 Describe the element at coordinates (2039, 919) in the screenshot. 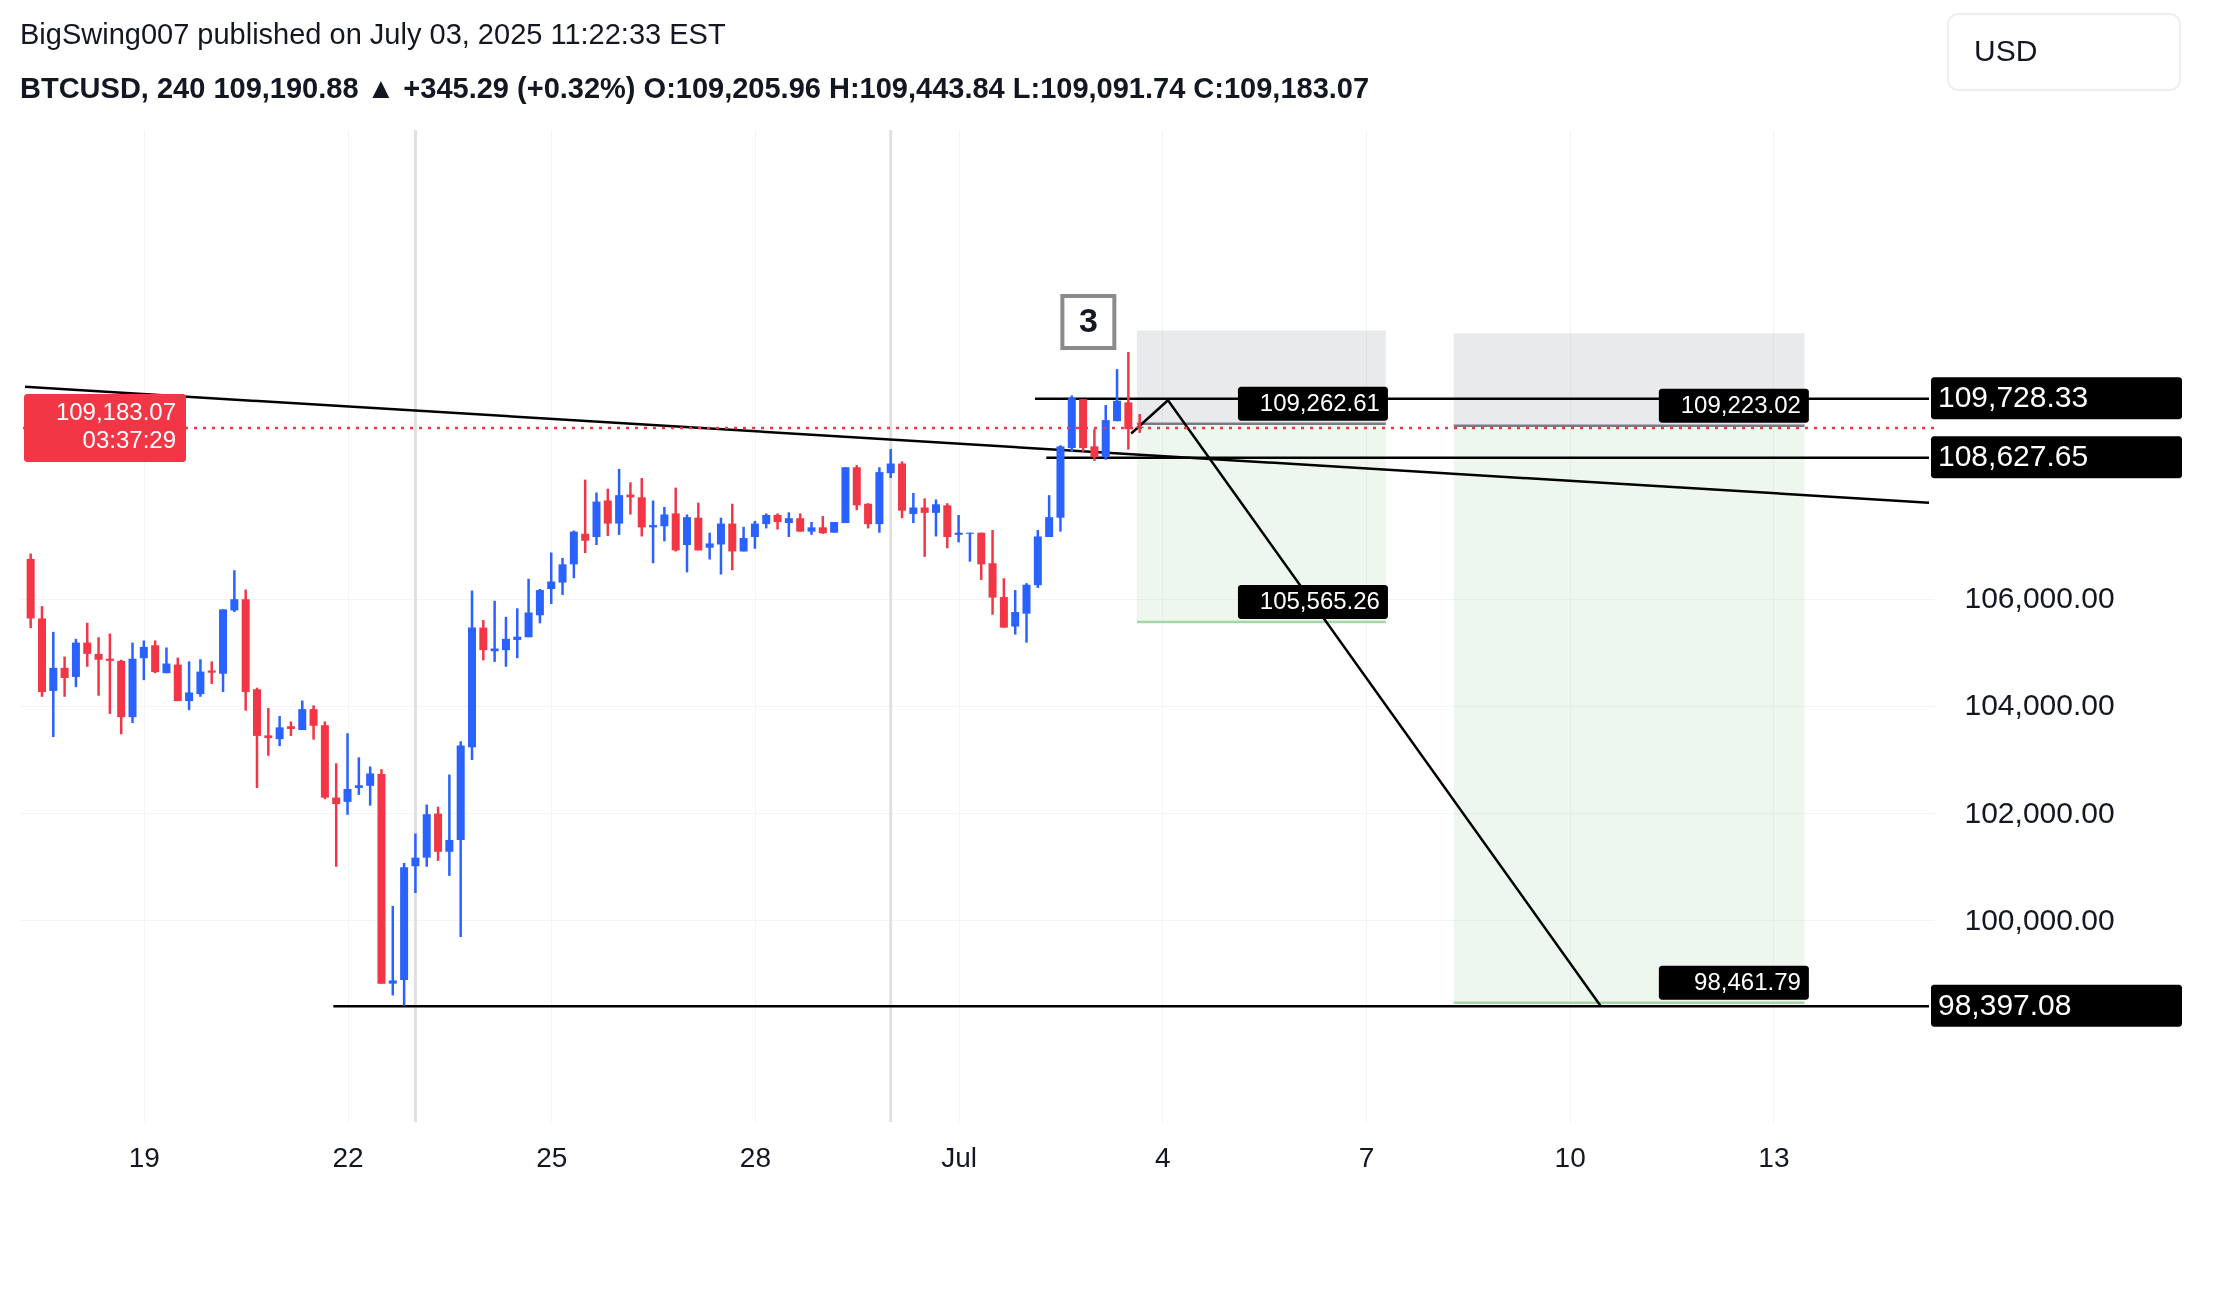

I see `y-tick-label: 100,000.00` at that location.